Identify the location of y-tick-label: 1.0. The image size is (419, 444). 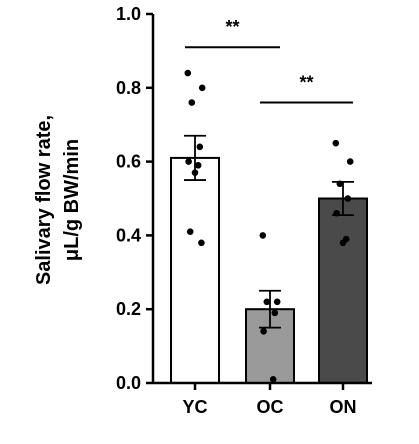
(128, 14).